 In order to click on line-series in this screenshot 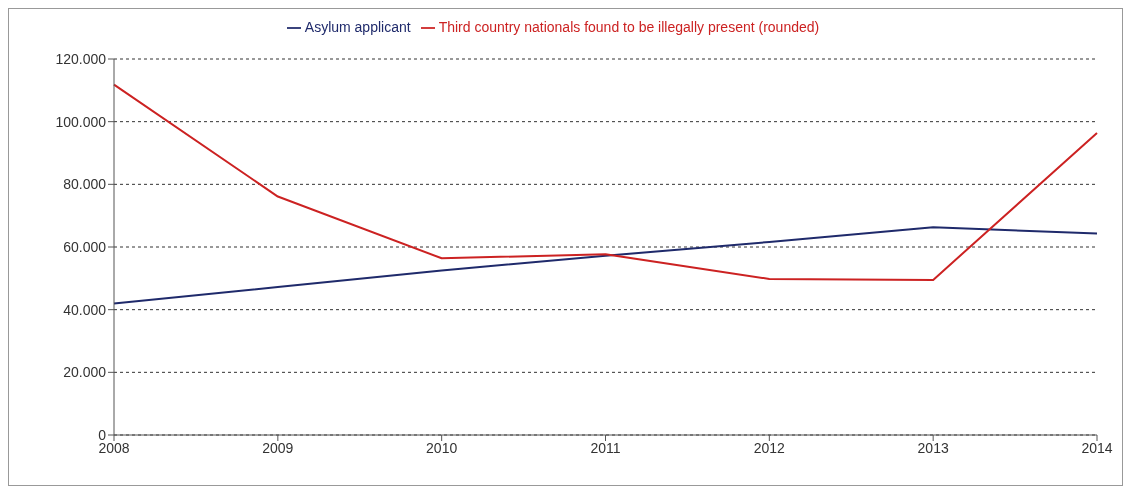, I will do `click(605, 265)`.